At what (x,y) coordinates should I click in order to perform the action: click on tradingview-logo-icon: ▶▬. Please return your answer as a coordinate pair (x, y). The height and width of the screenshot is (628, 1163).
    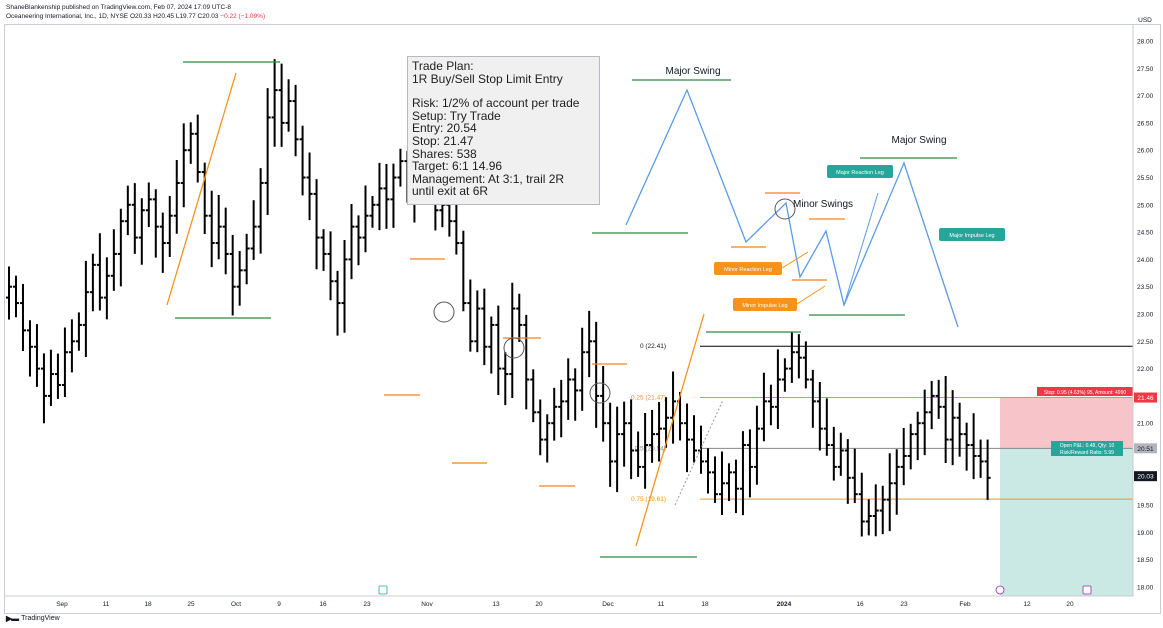
    Looking at the image, I should click on (12, 618).